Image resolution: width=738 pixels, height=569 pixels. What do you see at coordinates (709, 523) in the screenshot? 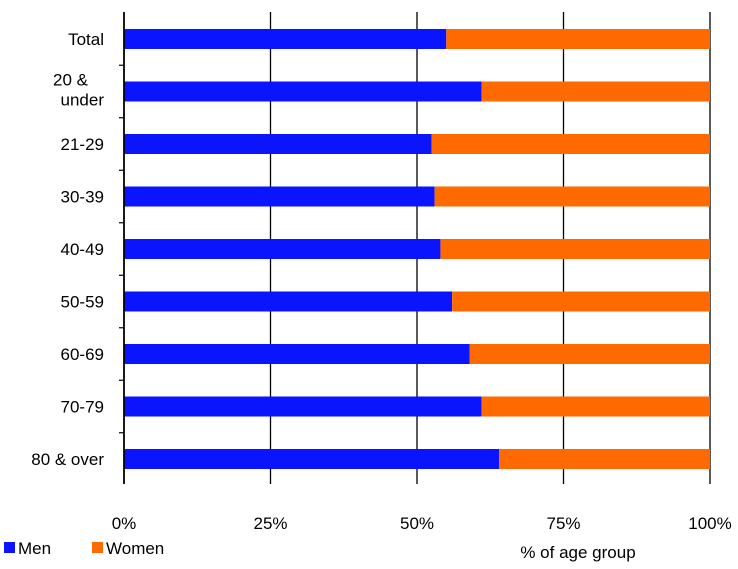
I see `x-tick-label: 100%` at bounding box center [709, 523].